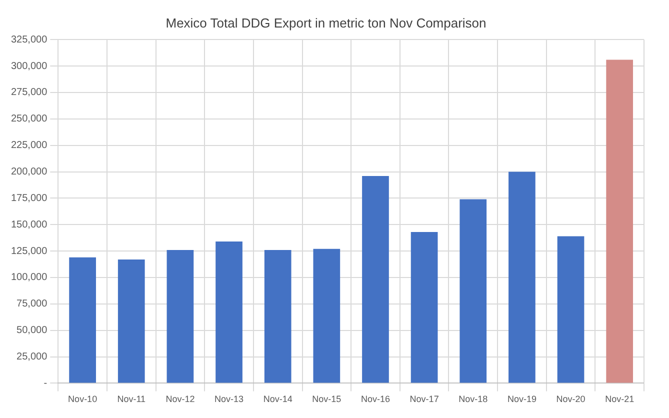 The width and height of the screenshot is (669, 418). I want to click on y-tick-label: 300,000, so click(29, 66).